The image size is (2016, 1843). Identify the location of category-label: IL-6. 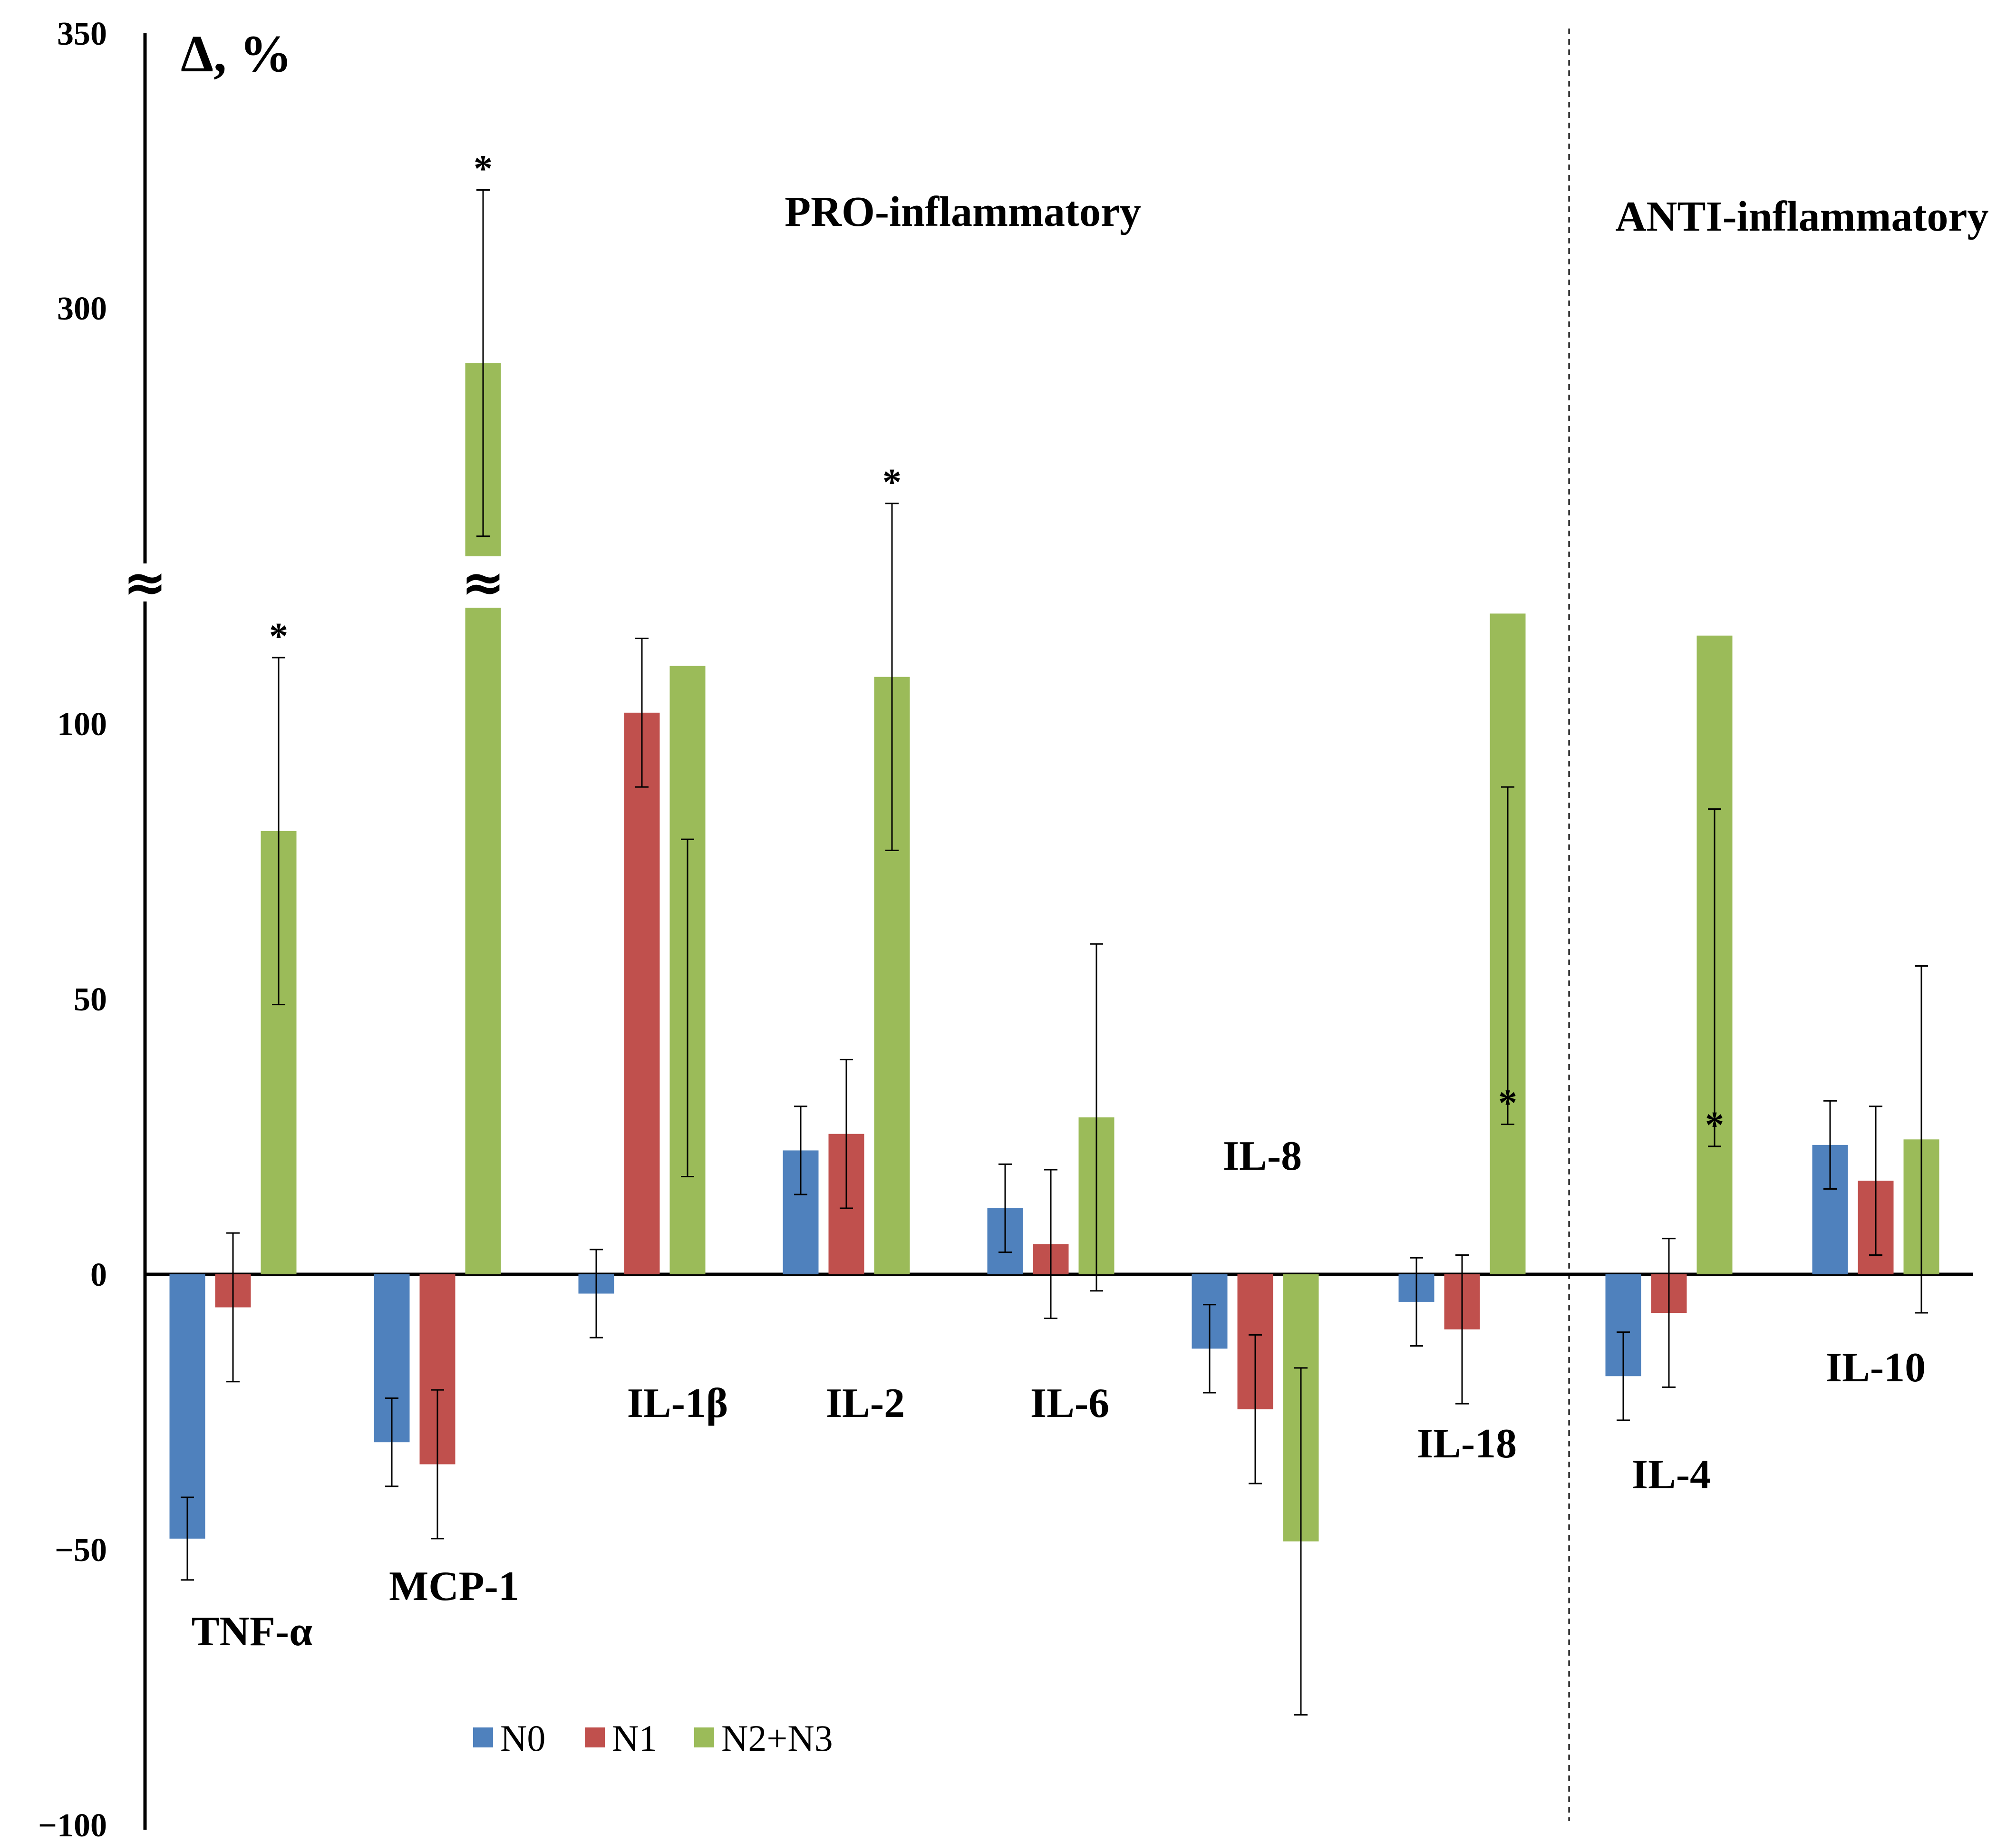
(1069, 1403).